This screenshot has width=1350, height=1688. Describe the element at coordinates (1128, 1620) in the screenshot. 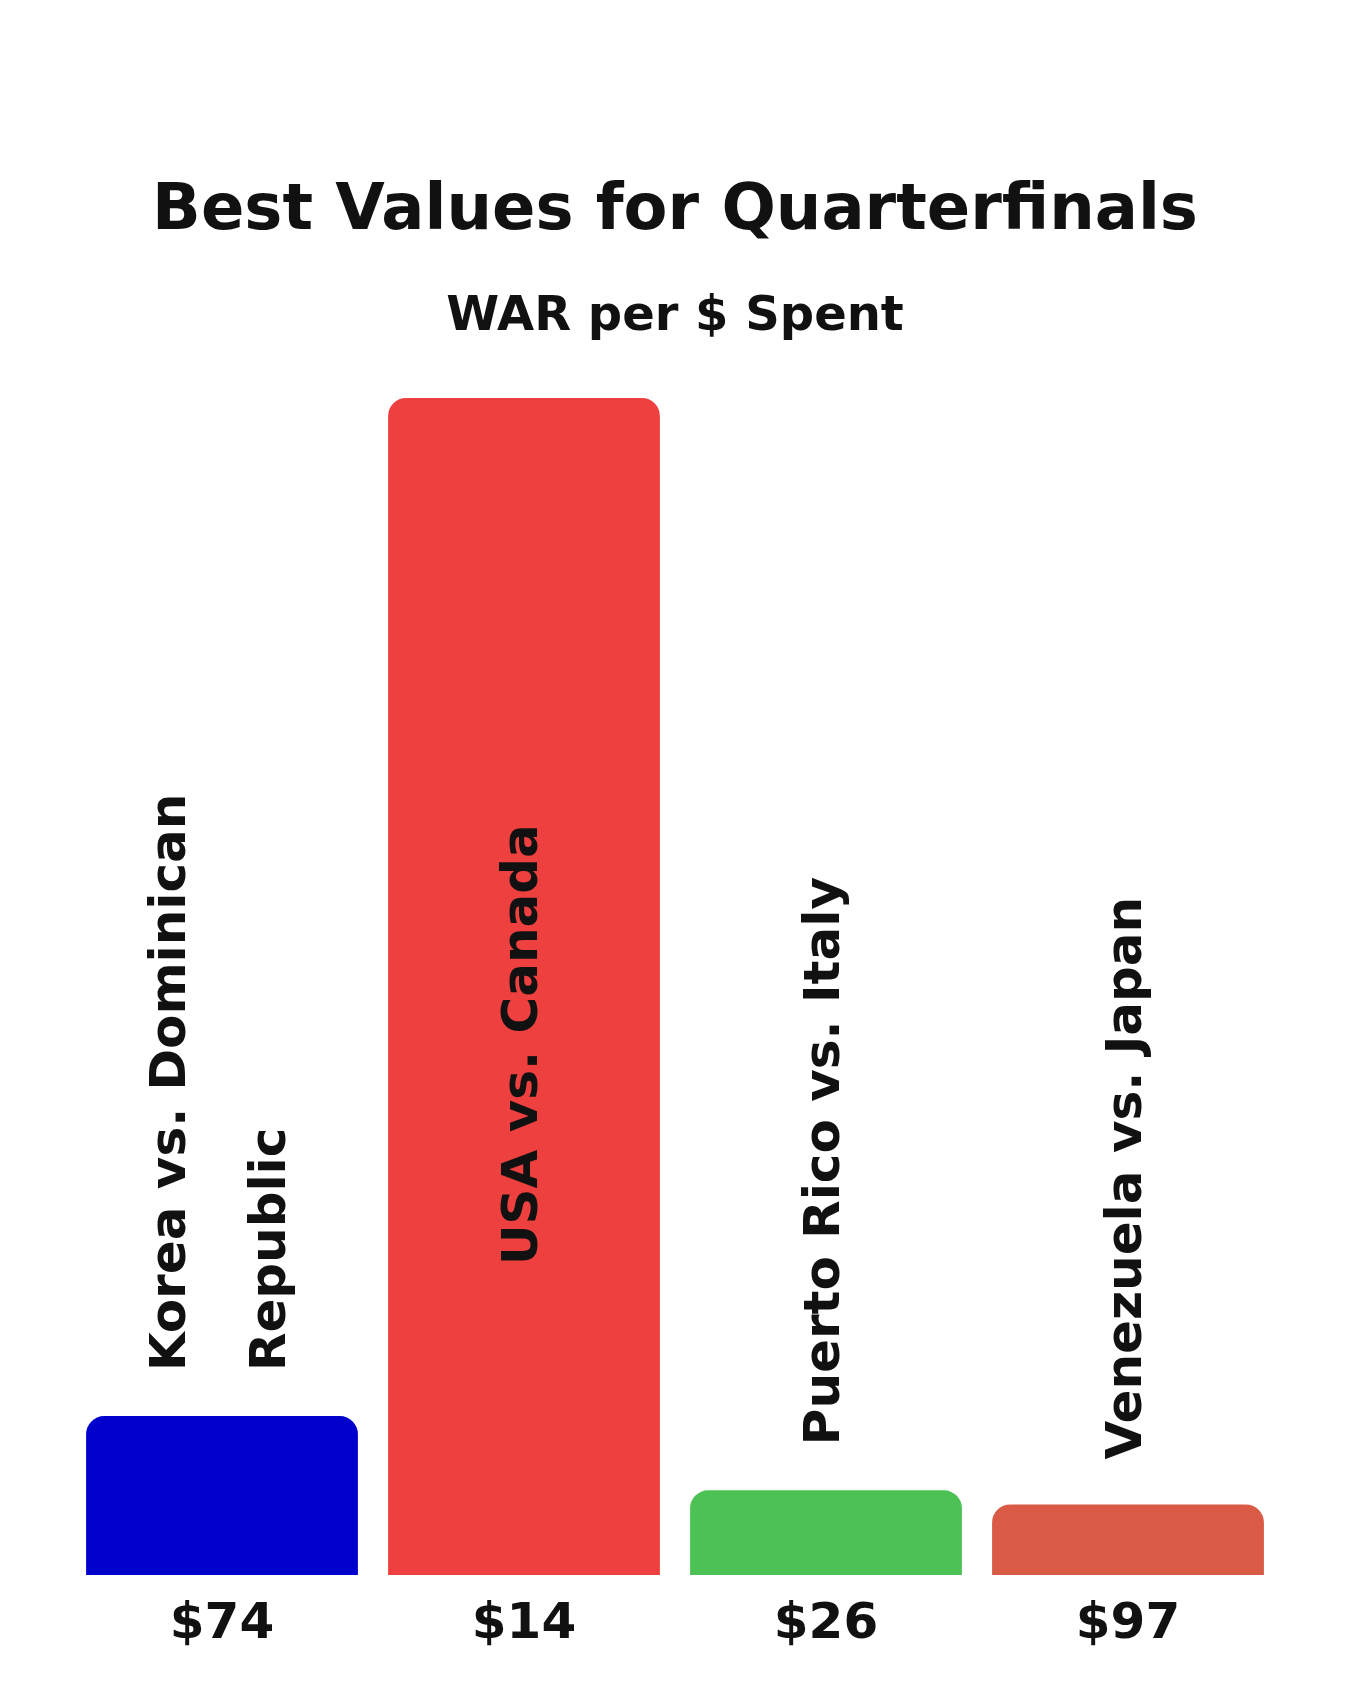

I see `text: $97` at that location.